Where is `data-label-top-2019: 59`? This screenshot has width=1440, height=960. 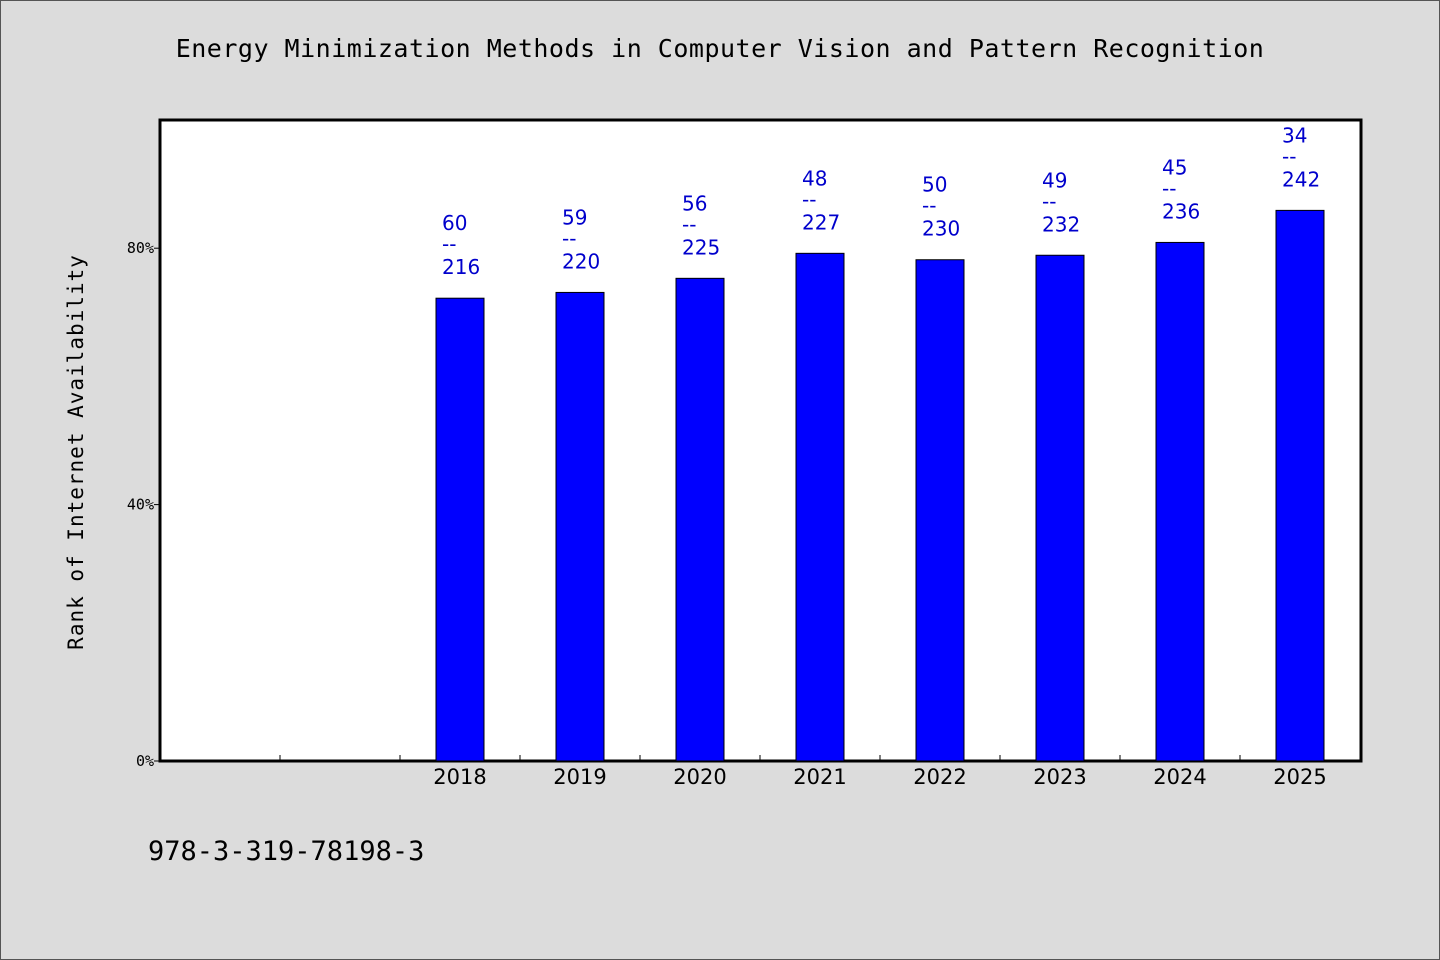
data-label-top-2019: 59 is located at coordinates (574, 217).